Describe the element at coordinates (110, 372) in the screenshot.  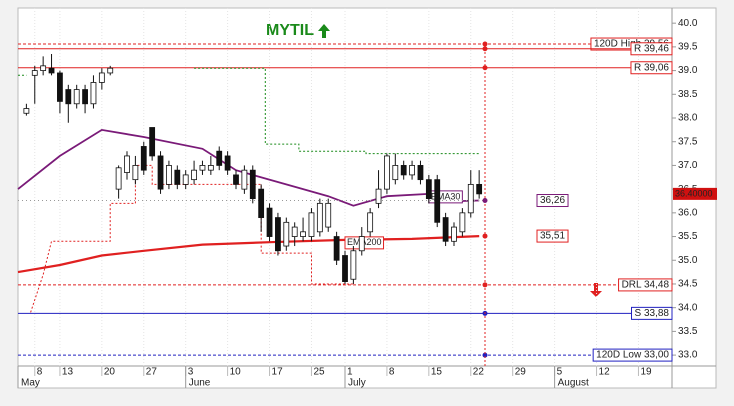
I see `x-tick-label: 20` at that location.